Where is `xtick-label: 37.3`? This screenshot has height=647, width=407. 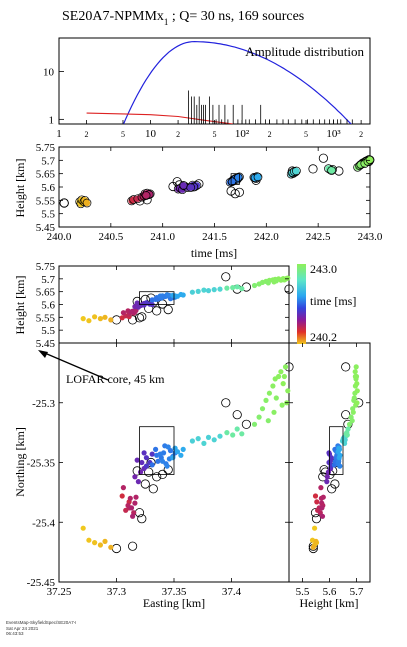
xtick-label: 37.3 is located at coordinates (117, 592).